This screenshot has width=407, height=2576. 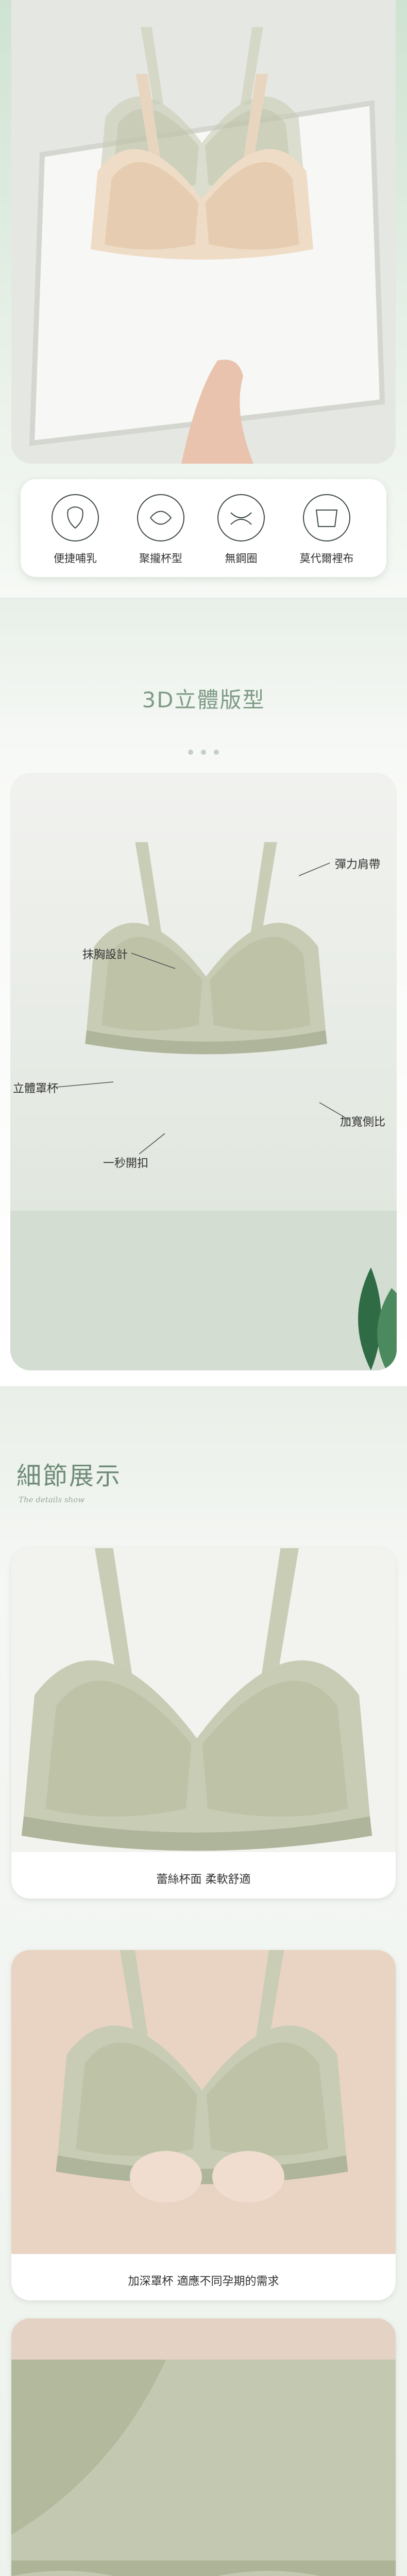 I want to click on callout: 一秒開扣, so click(x=126, y=1163).